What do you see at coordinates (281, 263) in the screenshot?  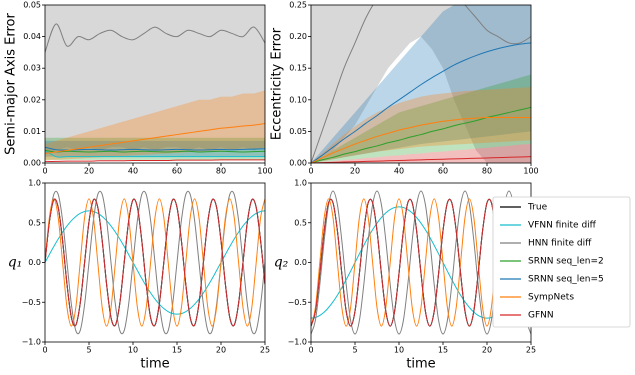 I see `y-axis-label: q₂` at bounding box center [281, 263].